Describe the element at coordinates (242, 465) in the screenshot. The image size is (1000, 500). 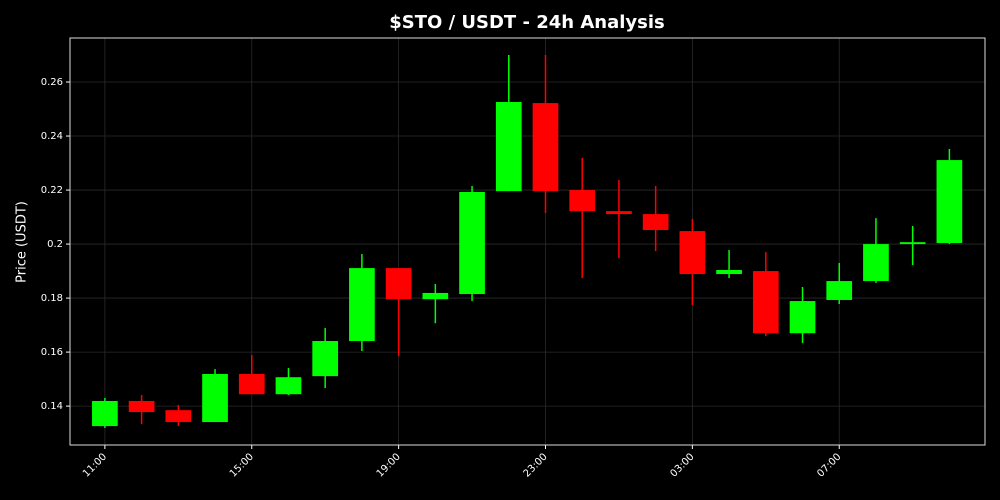
I see `x-tick-label: 15:00` at that location.